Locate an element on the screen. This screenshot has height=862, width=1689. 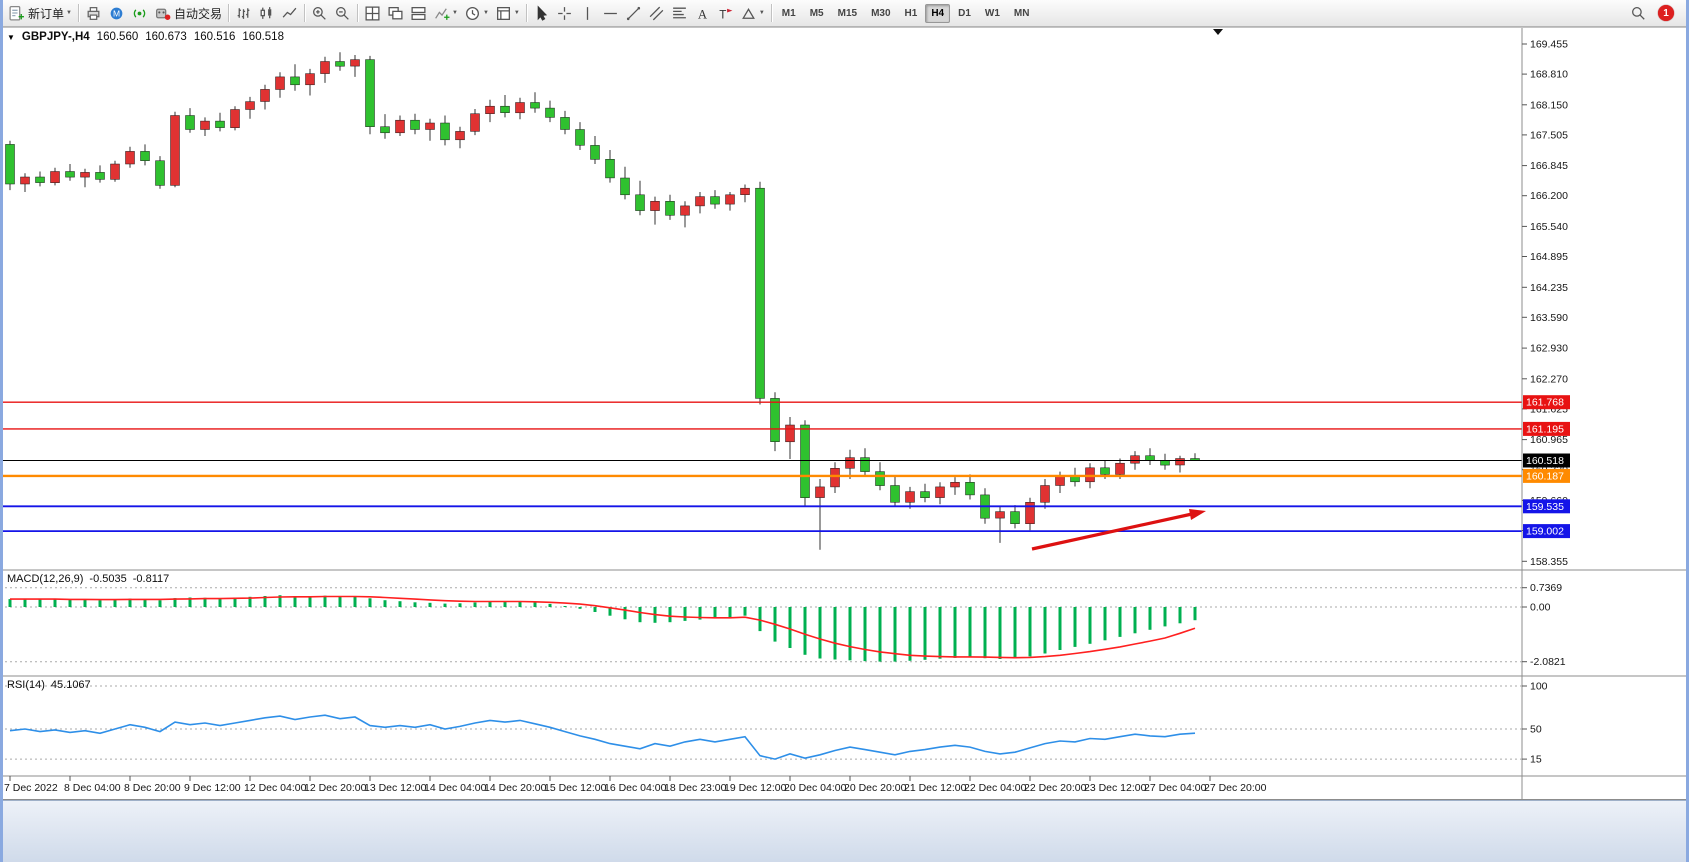
community-button: M is located at coordinates (116, 13).